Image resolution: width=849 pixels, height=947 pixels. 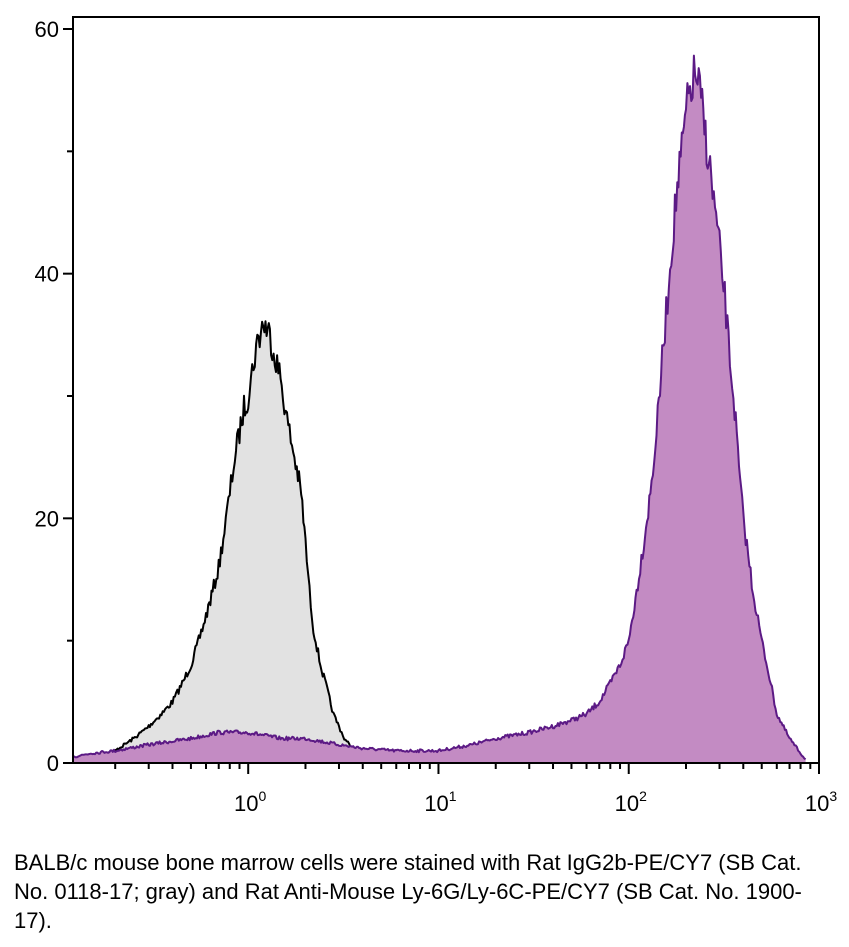 I want to click on x-tick-label: 10¹, so click(x=440, y=802).